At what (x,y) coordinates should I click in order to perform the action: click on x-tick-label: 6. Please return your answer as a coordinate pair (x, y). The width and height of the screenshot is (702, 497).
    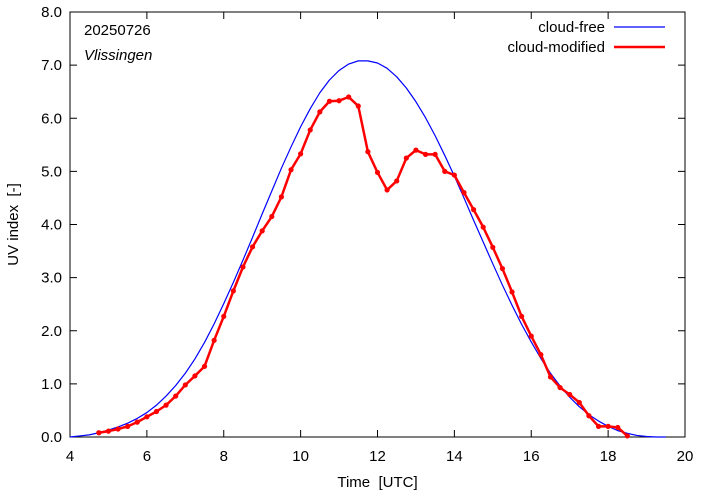
    Looking at the image, I should click on (147, 456).